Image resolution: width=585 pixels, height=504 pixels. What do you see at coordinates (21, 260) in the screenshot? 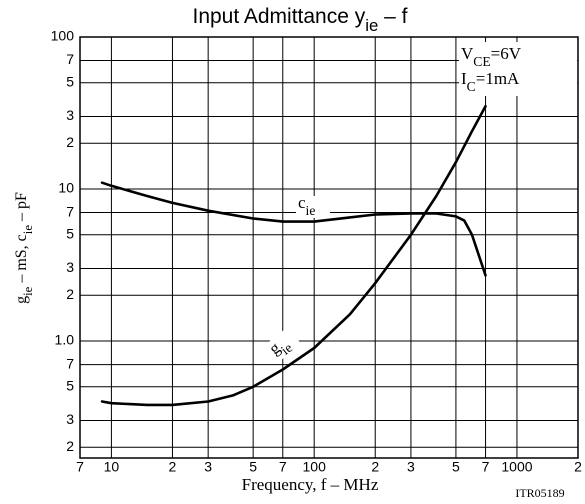
I see `y-axis-label-part: – mS, c` at bounding box center [21, 260].